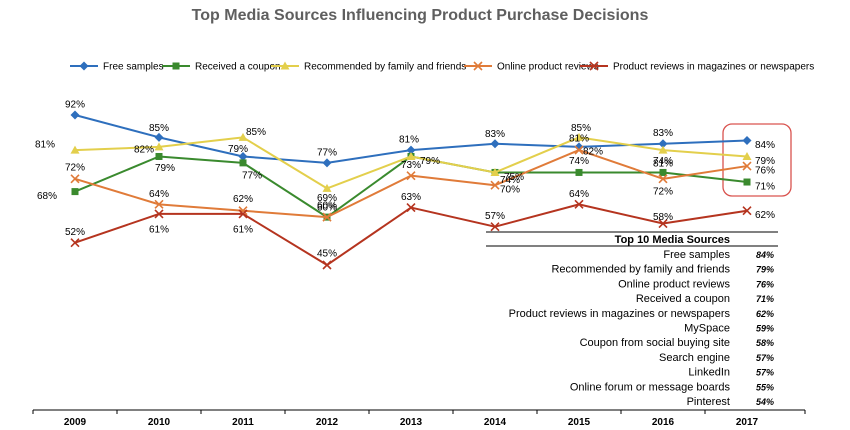  I want to click on x-tick-label-2017: 2017, so click(747, 422).